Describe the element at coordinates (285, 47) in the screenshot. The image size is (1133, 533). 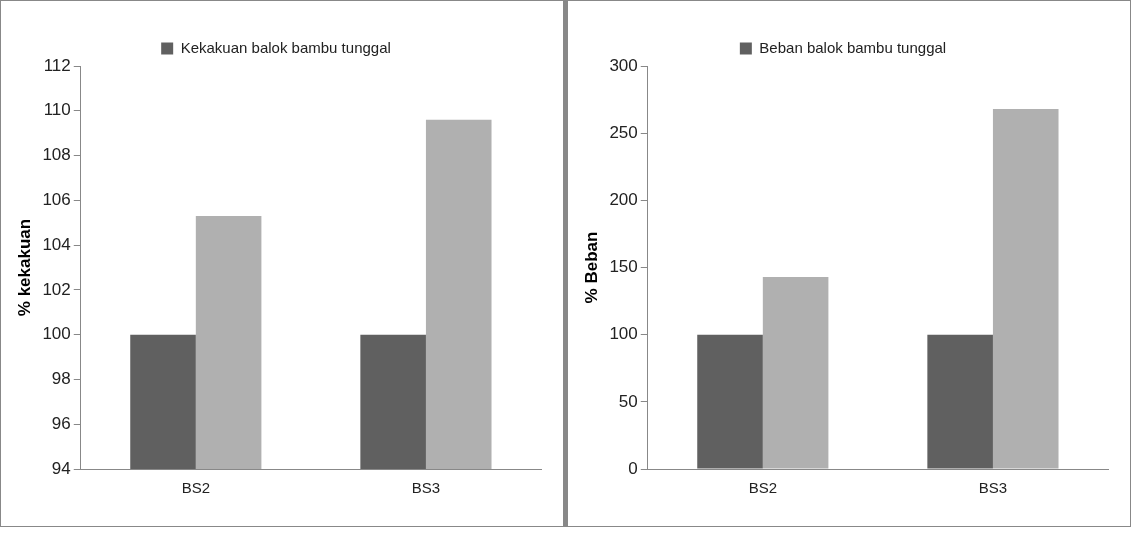
I see `legend-label: Kekakuan balok bambu tunggal` at that location.